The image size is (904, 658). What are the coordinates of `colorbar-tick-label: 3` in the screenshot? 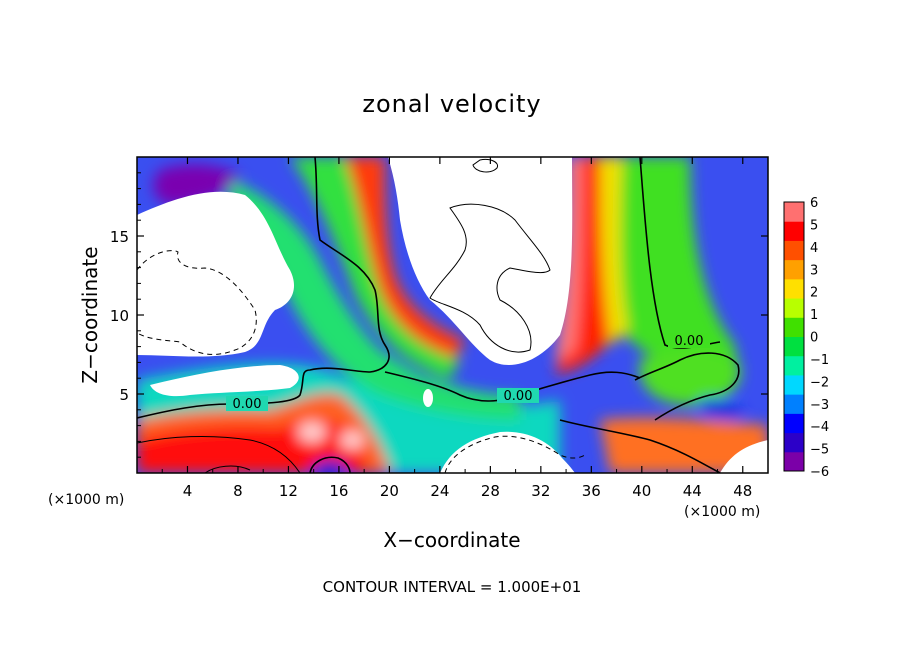 It's located at (814, 270).